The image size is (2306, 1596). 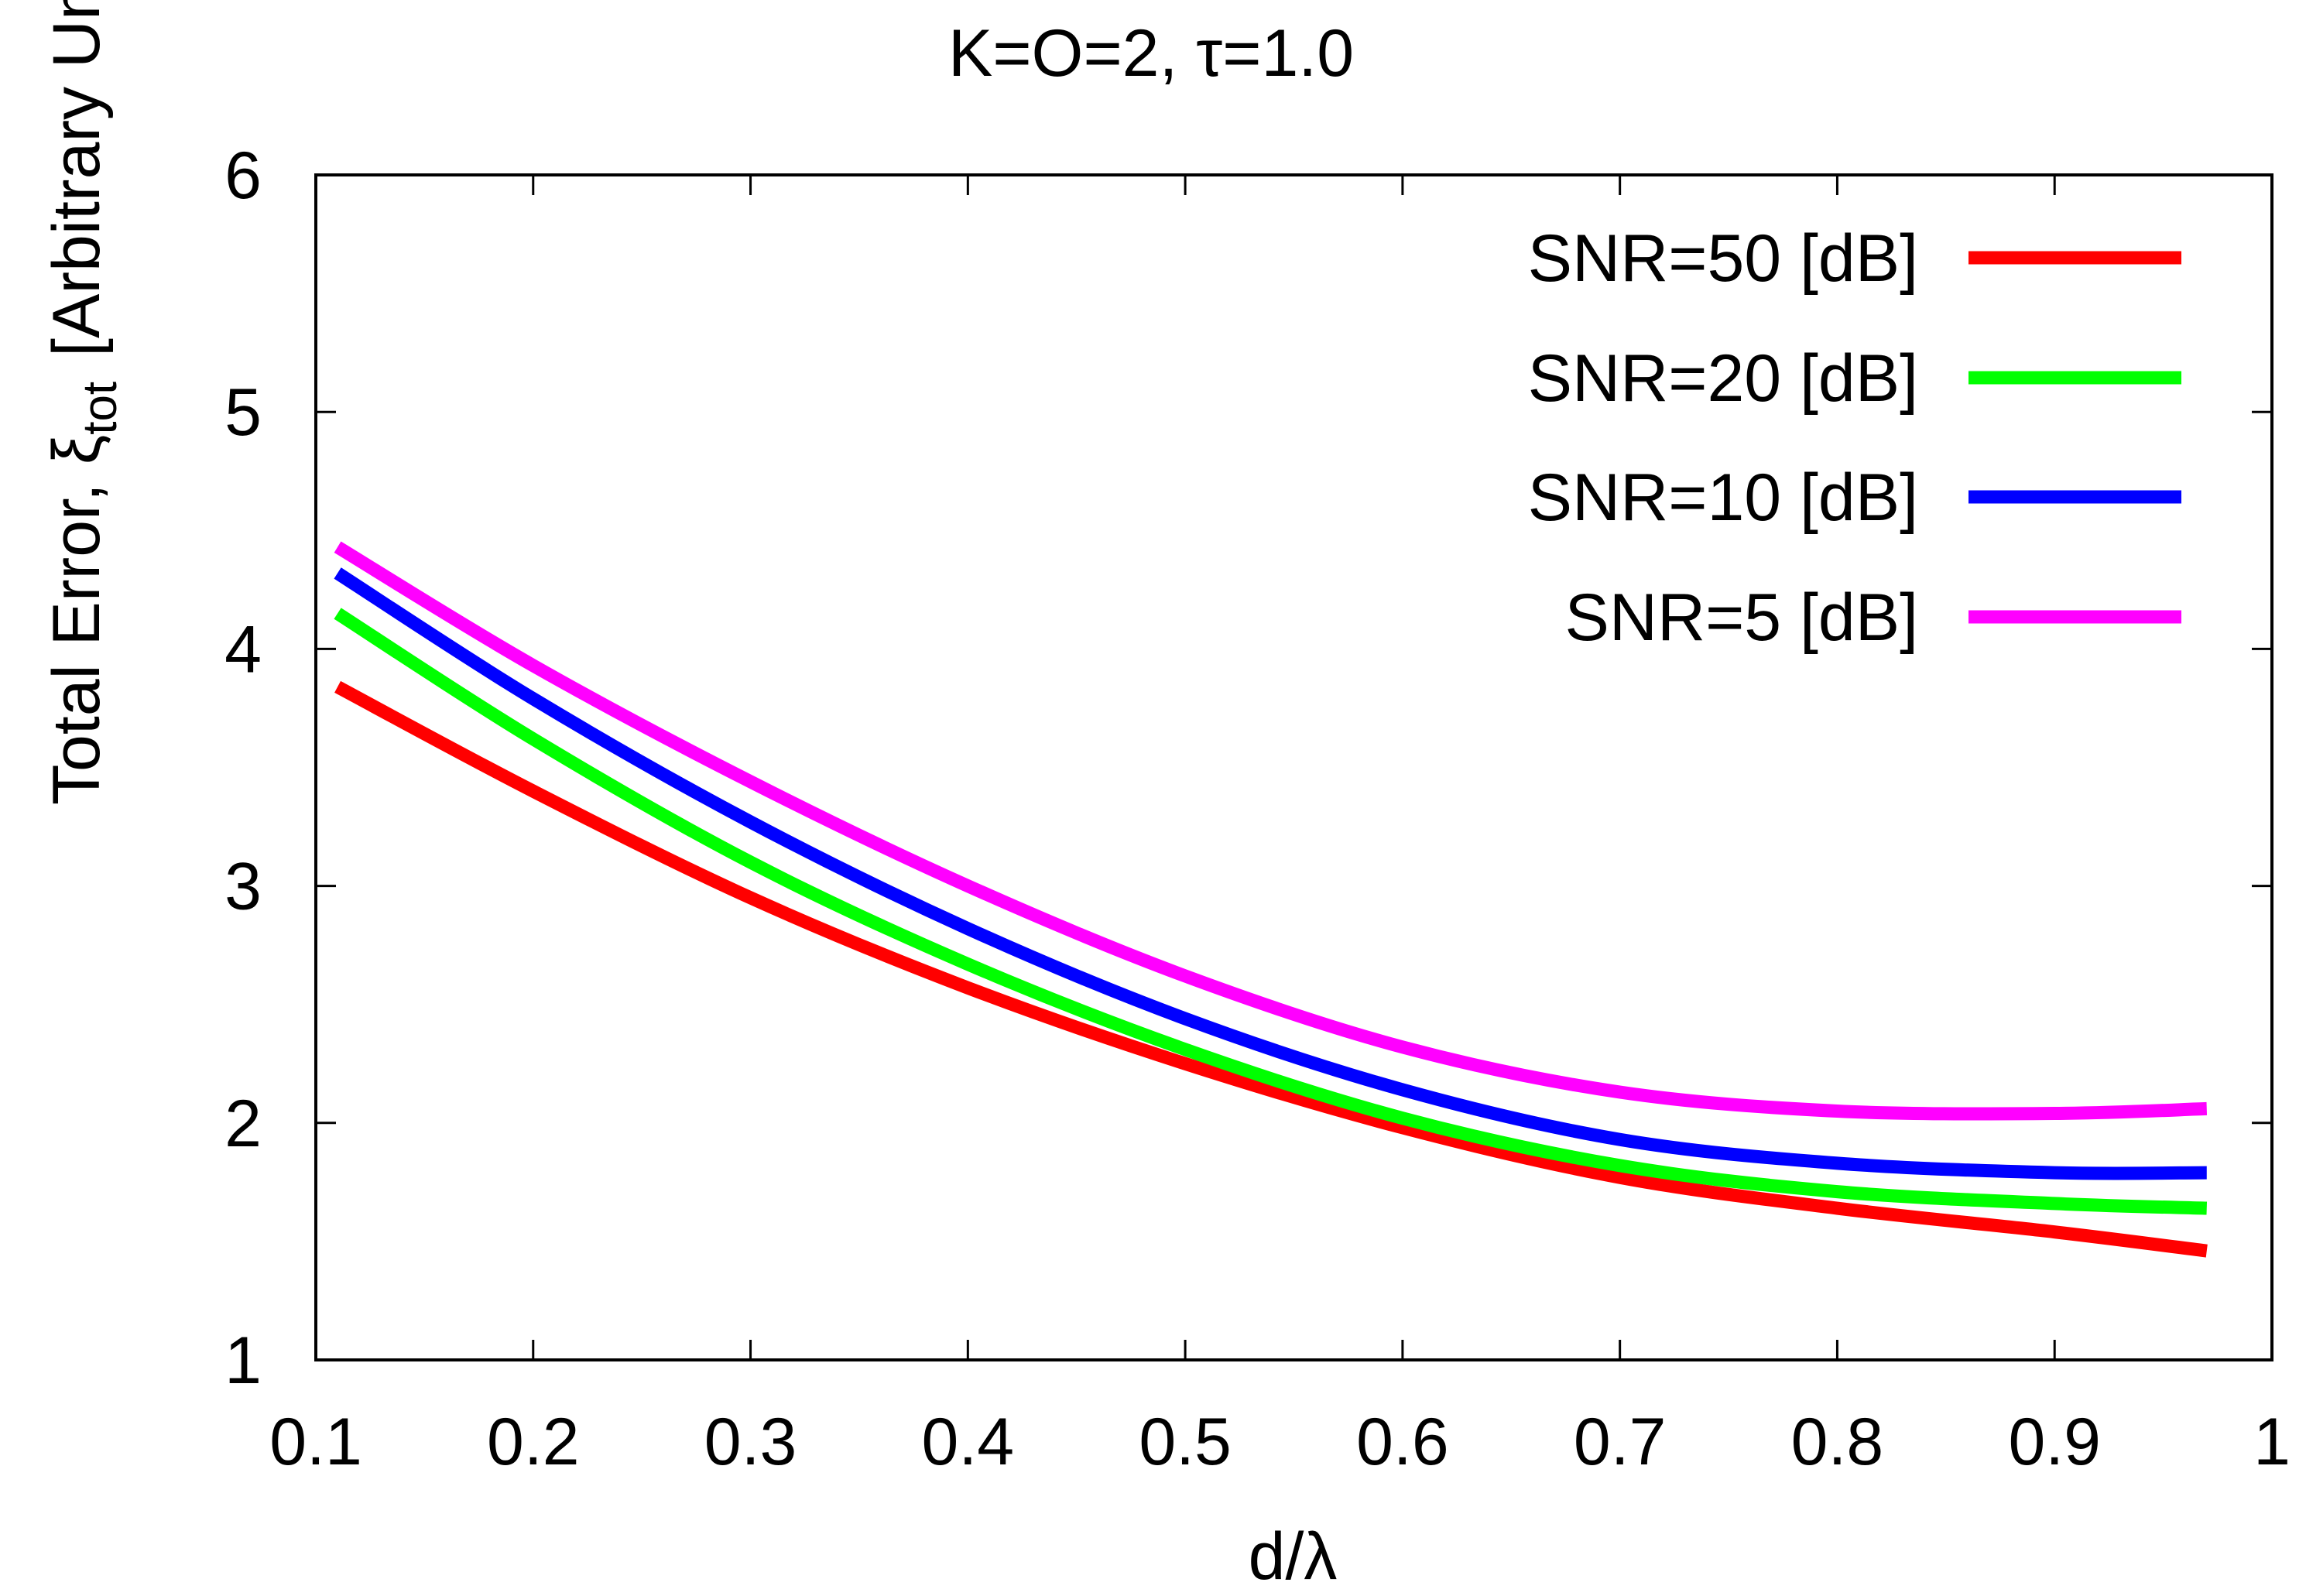 What do you see at coordinates (243, 1361) in the screenshot?
I see `y-tick-label: 1` at bounding box center [243, 1361].